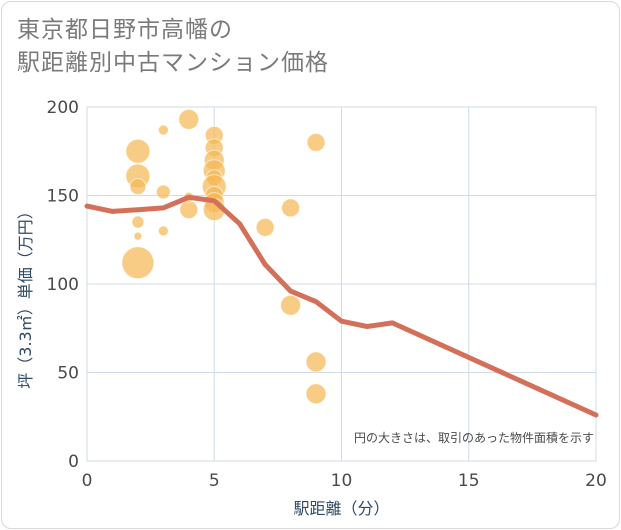 The image size is (621, 530). Describe the element at coordinates (68, 374) in the screenshot. I see `y-tick-label: 50` at that location.